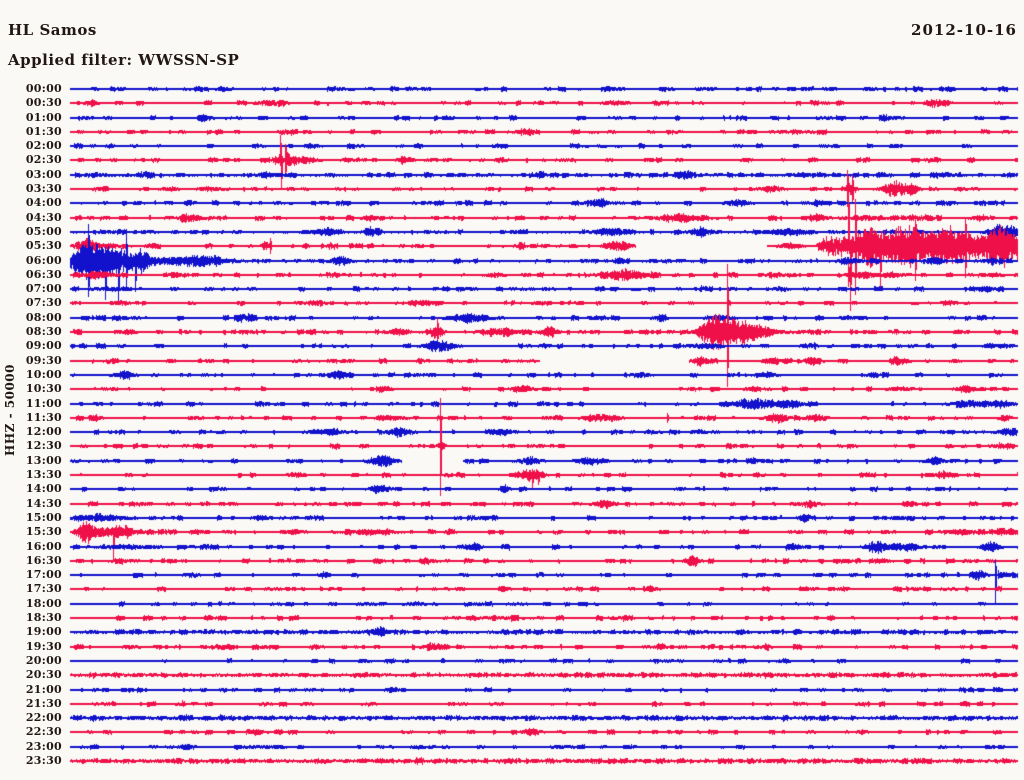  Describe the element at coordinates (124, 60) in the screenshot. I see `filter-label: Applied filter: WWSSN-SP` at that location.